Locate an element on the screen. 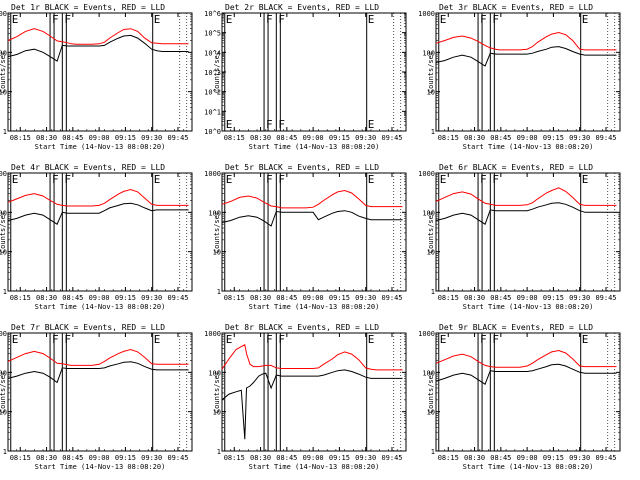 This screenshot has width=640, height=480. panel-title: Det 1r BLACK = Events, RED = LLD is located at coordinates (88, 7).